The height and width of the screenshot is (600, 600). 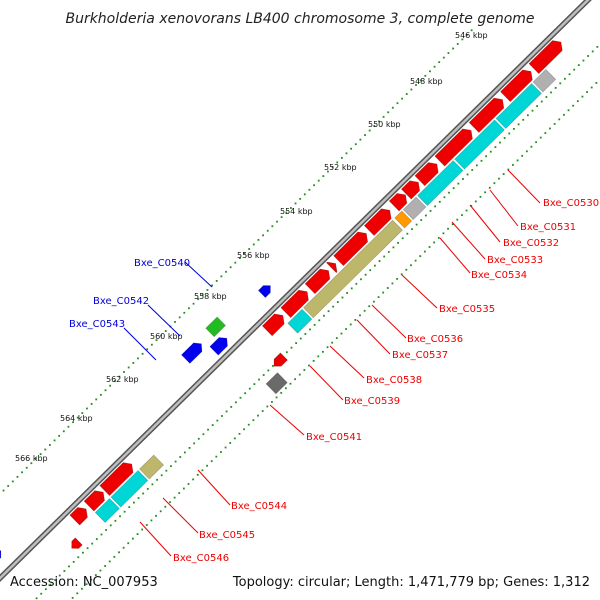 I want to click on gene-label-bxe-c0532: Bxe_C0532, so click(x=531, y=243).